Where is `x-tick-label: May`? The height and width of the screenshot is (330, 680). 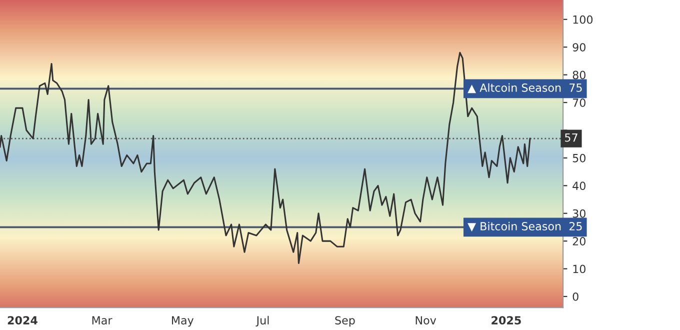 x-tick-label: May is located at coordinates (183, 321).